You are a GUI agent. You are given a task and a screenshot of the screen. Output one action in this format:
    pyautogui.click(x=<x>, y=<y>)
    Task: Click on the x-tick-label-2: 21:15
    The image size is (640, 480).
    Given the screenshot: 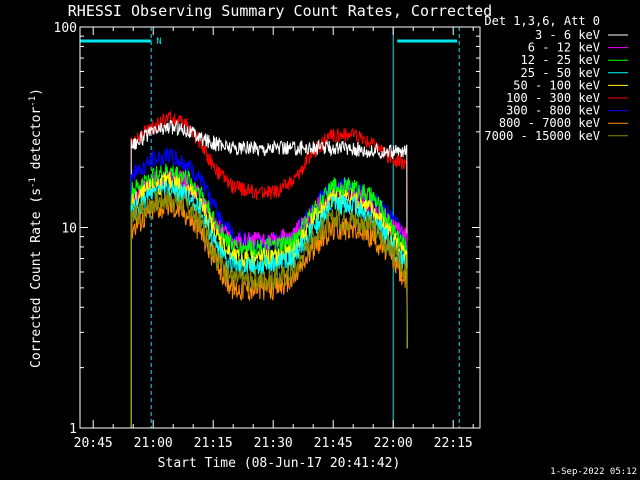 What is the action you would take?
    pyautogui.click(x=213, y=443)
    